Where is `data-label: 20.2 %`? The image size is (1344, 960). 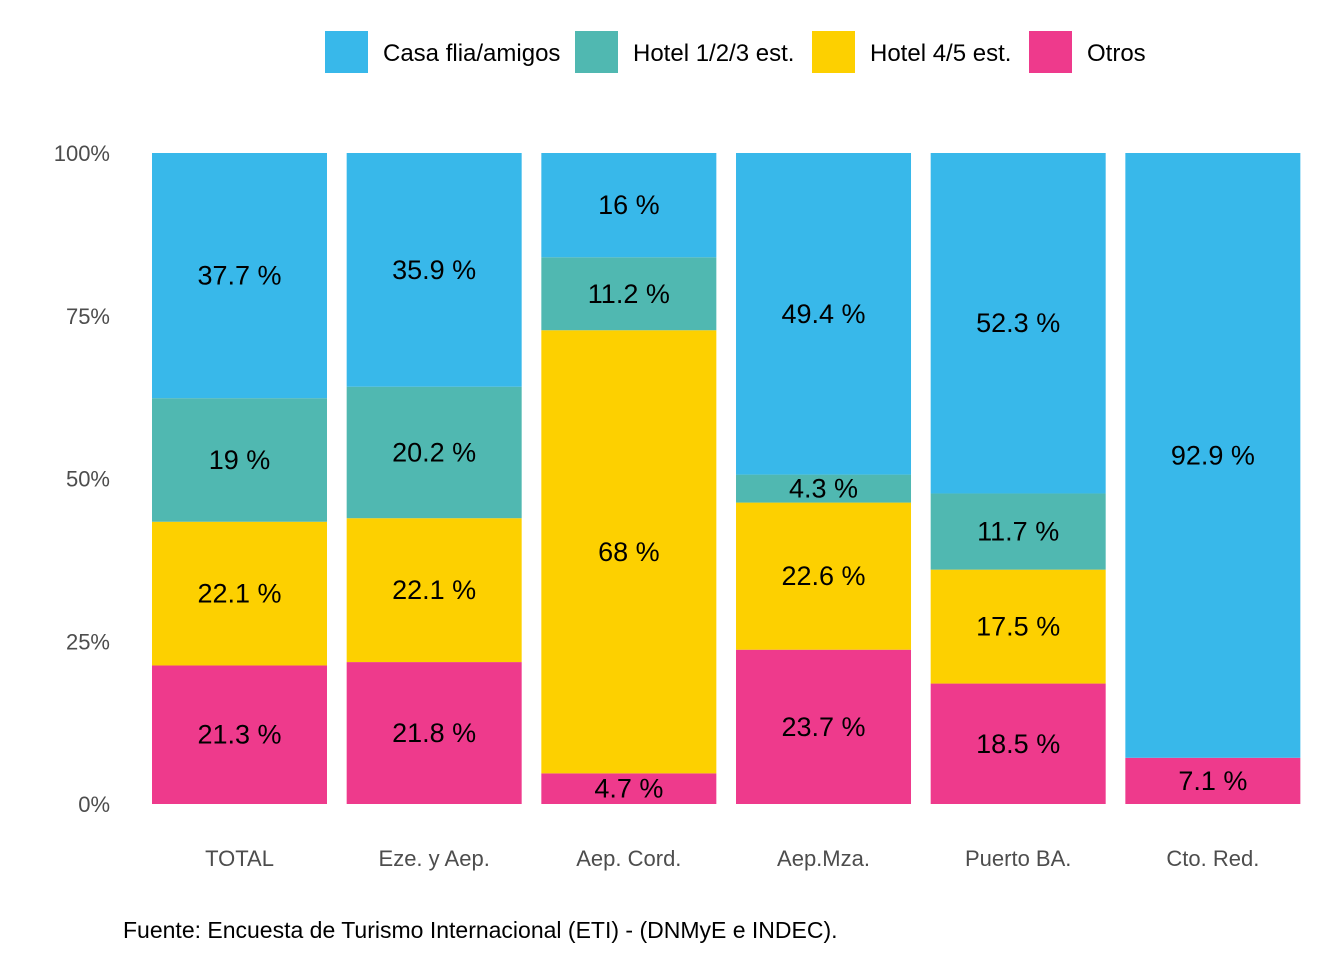 data-label: 20.2 % is located at coordinates (434, 452).